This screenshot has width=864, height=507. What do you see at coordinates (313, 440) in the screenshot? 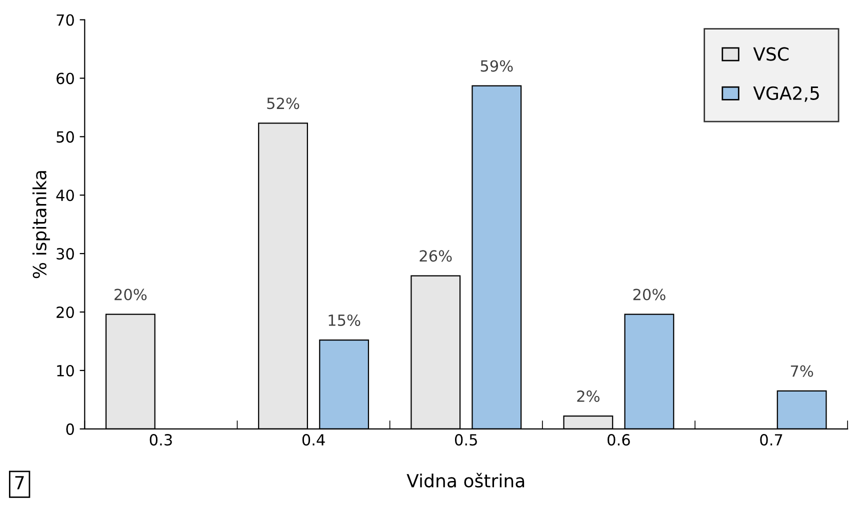
I see `x-tick-label: 0.4` at bounding box center [313, 440].